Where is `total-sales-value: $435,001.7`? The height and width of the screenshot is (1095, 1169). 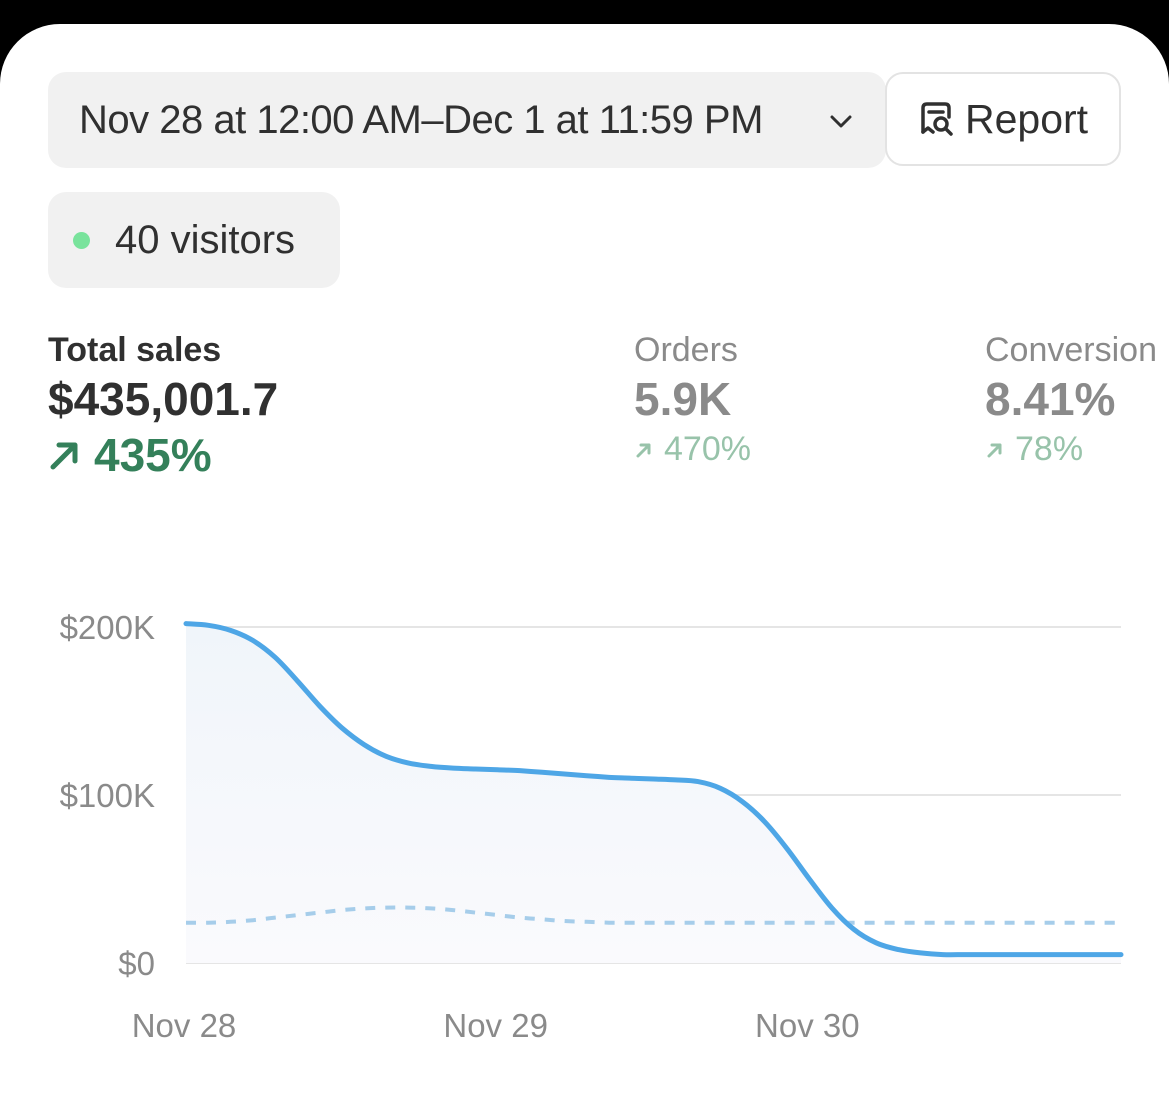 total-sales-value: $435,001.7 is located at coordinates (163, 399).